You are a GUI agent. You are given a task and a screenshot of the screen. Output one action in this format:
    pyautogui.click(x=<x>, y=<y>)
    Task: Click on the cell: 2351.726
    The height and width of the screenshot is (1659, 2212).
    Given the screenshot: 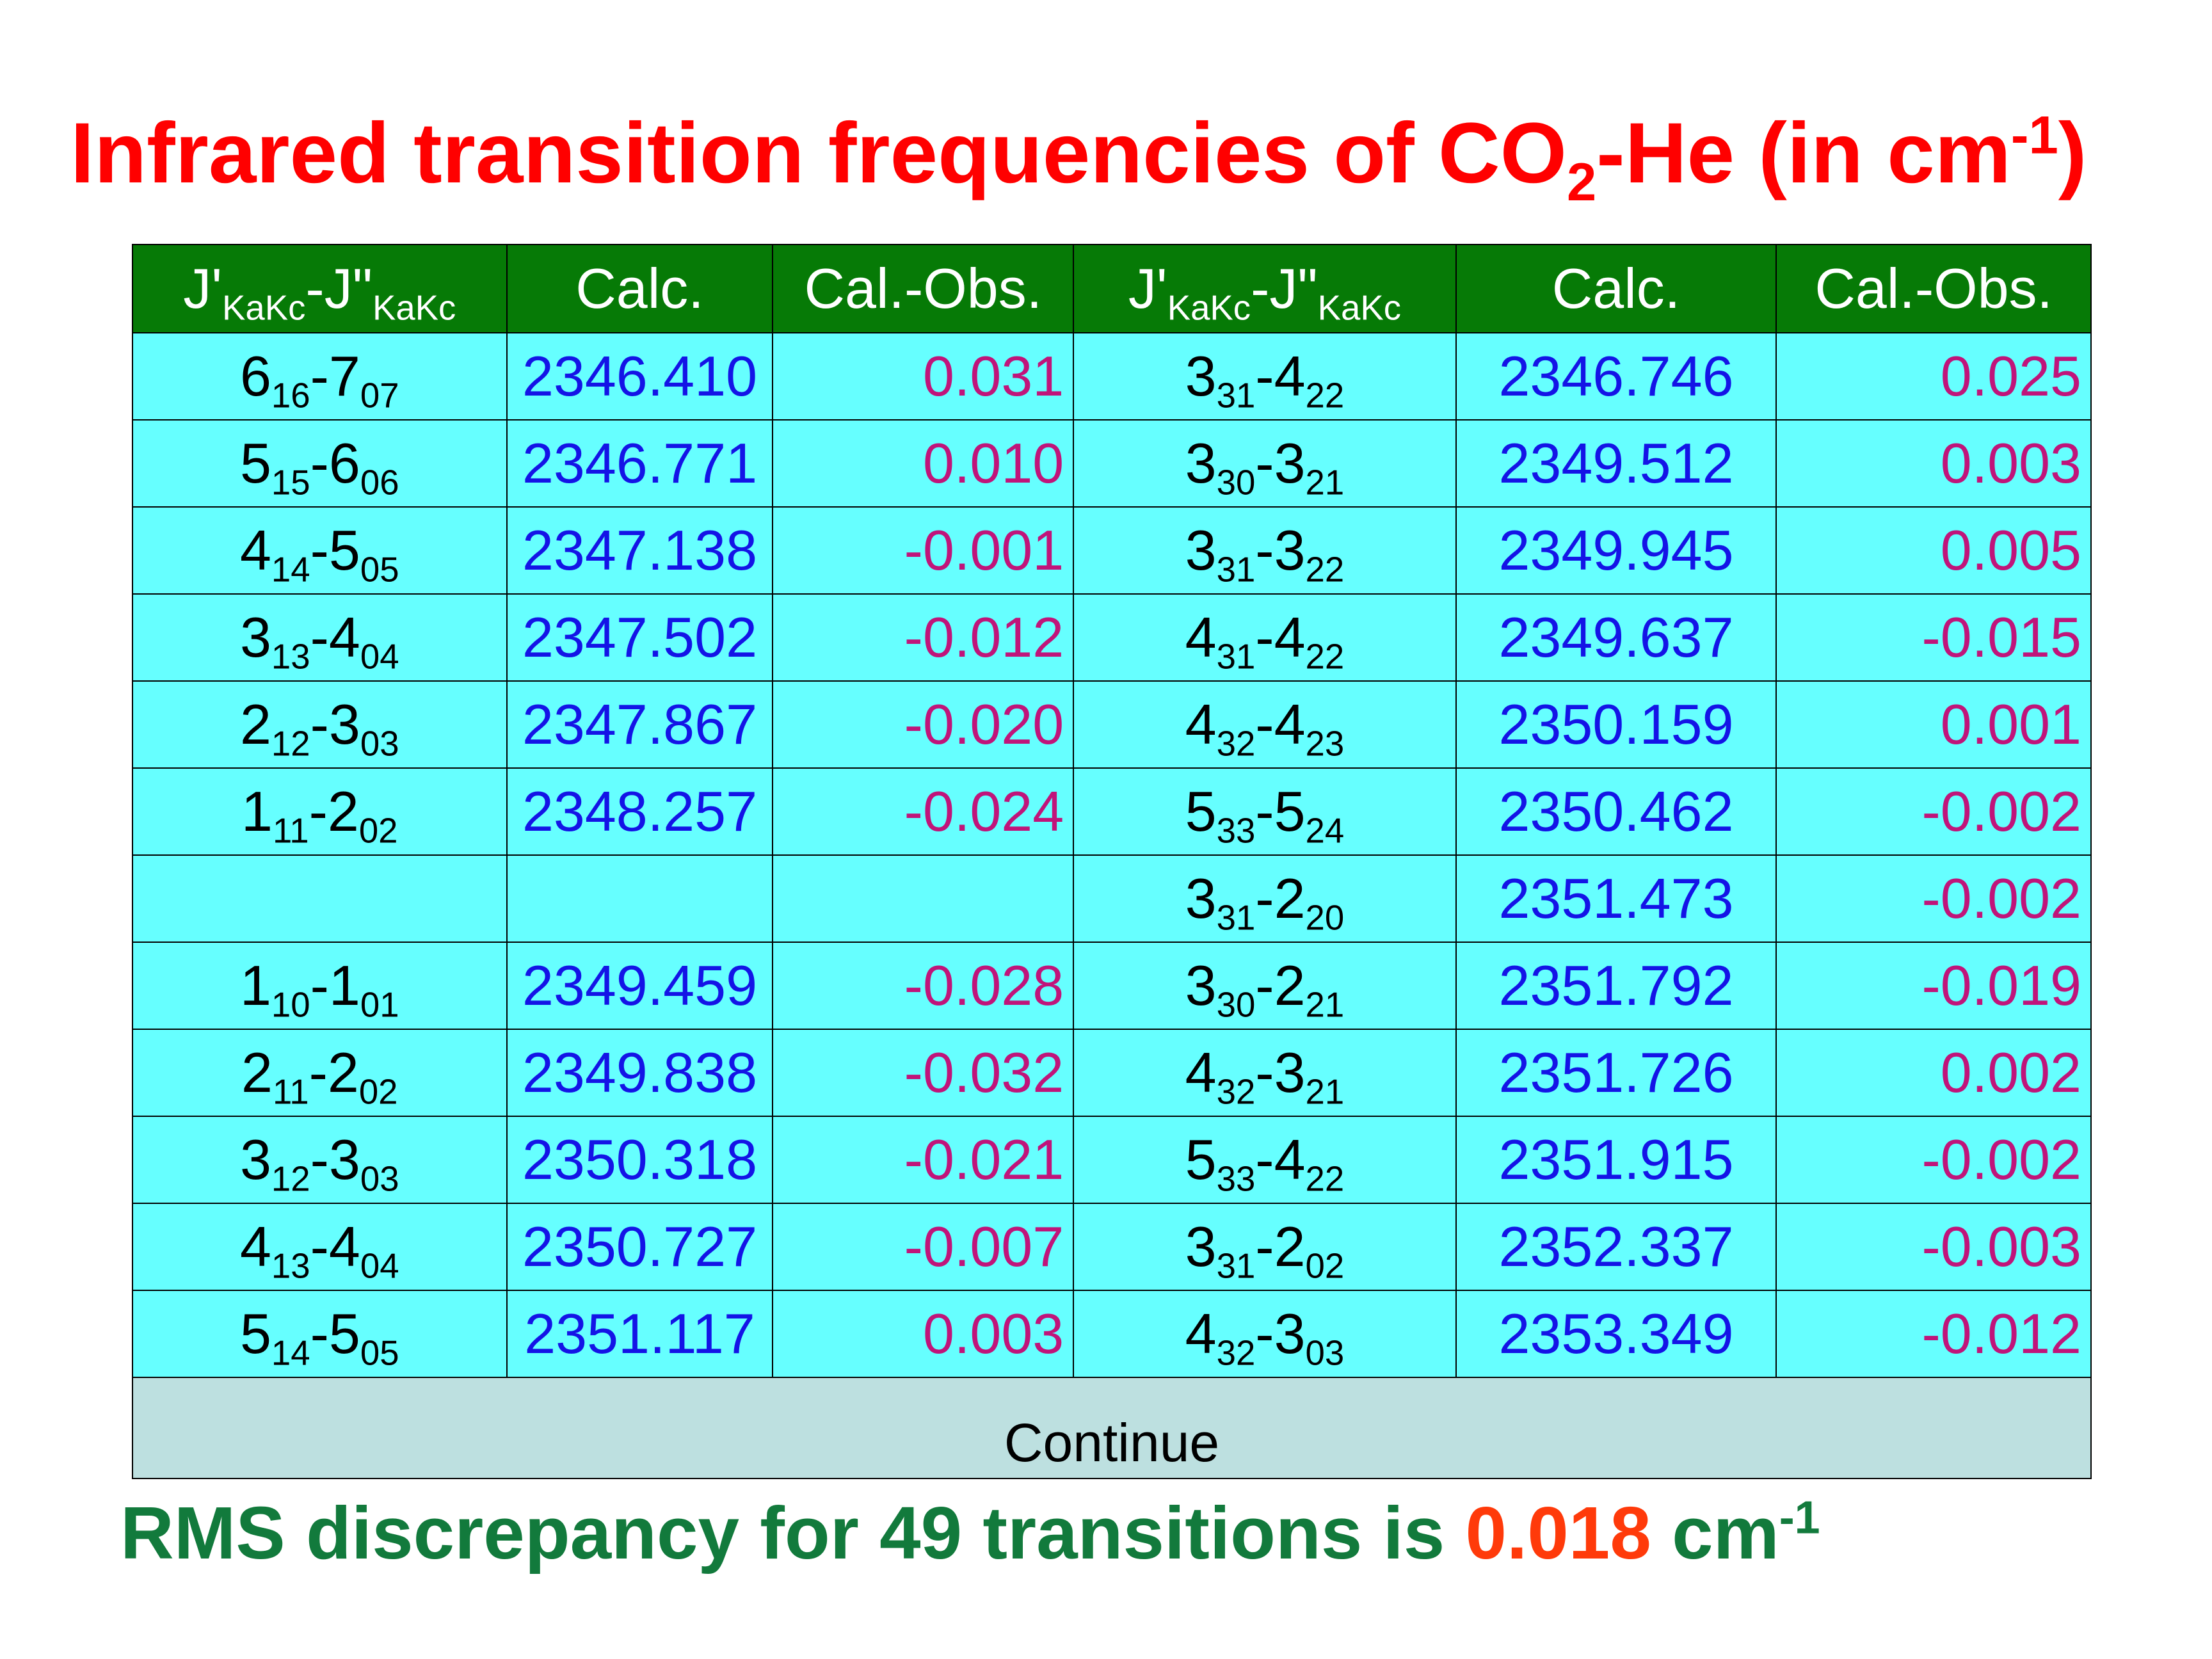 What is the action you would take?
    pyautogui.click(x=1616, y=1073)
    